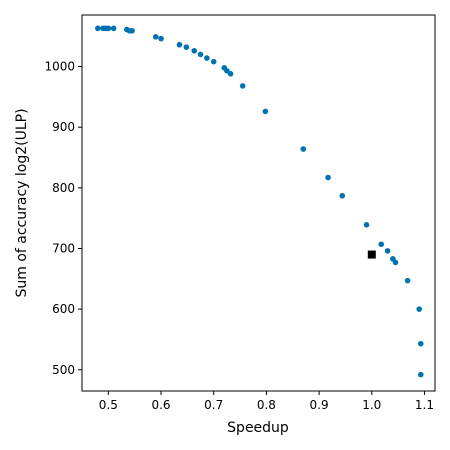 This screenshot has height=450, width=450. Describe the element at coordinates (266, 405) in the screenshot. I see `x-tick-label: 0.8` at that location.